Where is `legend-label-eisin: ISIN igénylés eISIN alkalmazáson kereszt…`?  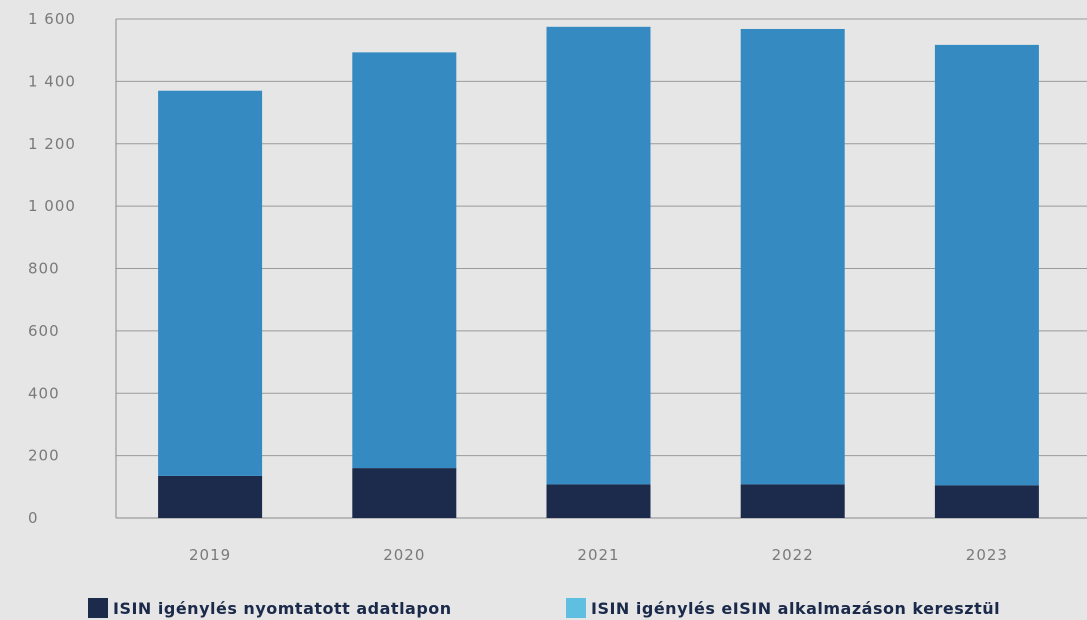 legend-label-eisin: ISIN igénylés eISIN alkalmazáson kereszt… is located at coordinates (796, 608).